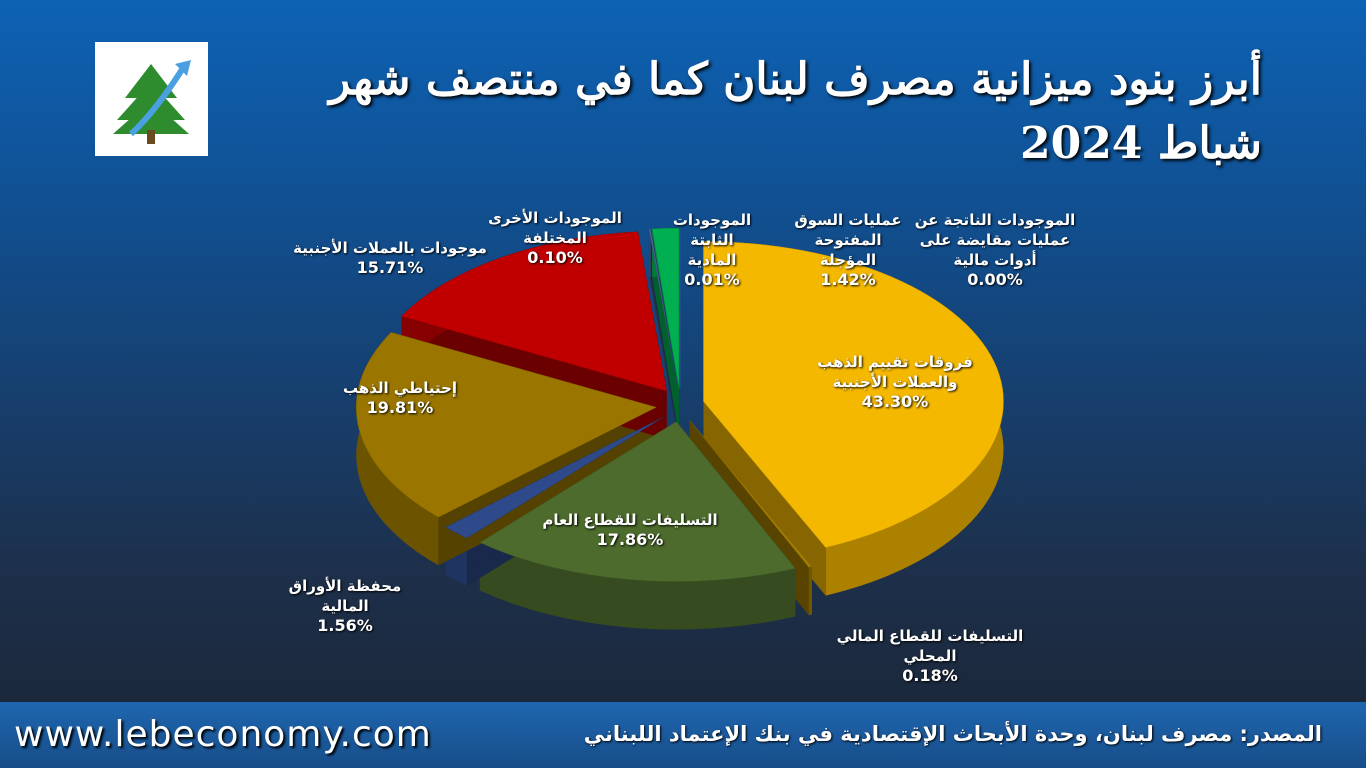 The height and width of the screenshot is (768, 1366). Describe the element at coordinates (345, 625) in the screenshot. I see `value-label: 1.56%` at that location.